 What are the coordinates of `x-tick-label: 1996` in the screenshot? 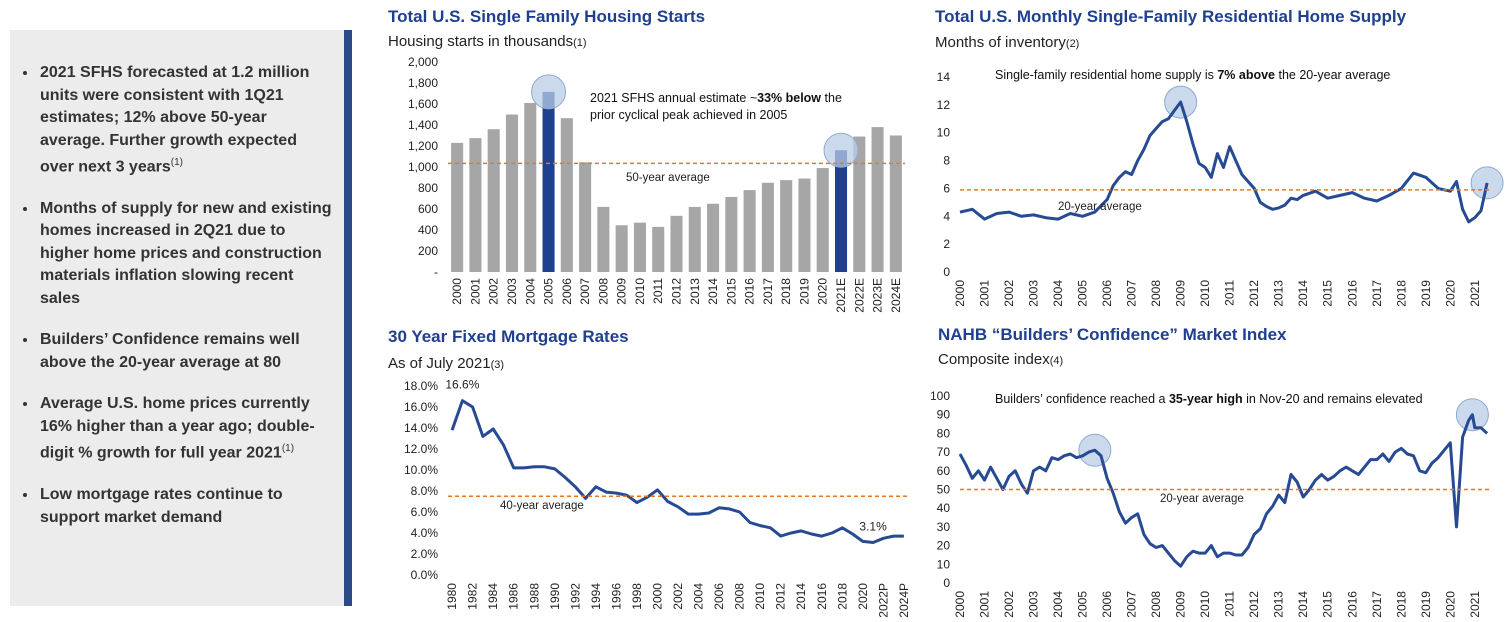 It's located at (616, 596).